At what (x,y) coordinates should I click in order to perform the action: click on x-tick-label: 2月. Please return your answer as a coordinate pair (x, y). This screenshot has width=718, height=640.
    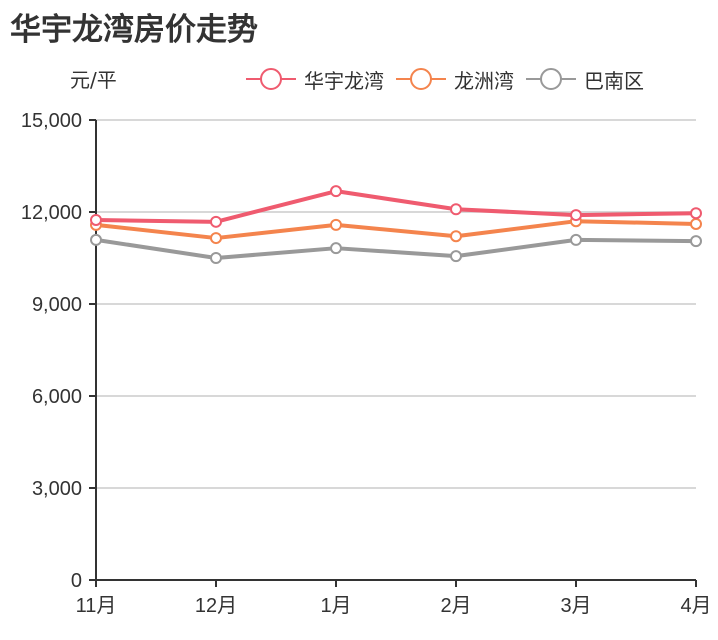
    Looking at the image, I should click on (455, 606).